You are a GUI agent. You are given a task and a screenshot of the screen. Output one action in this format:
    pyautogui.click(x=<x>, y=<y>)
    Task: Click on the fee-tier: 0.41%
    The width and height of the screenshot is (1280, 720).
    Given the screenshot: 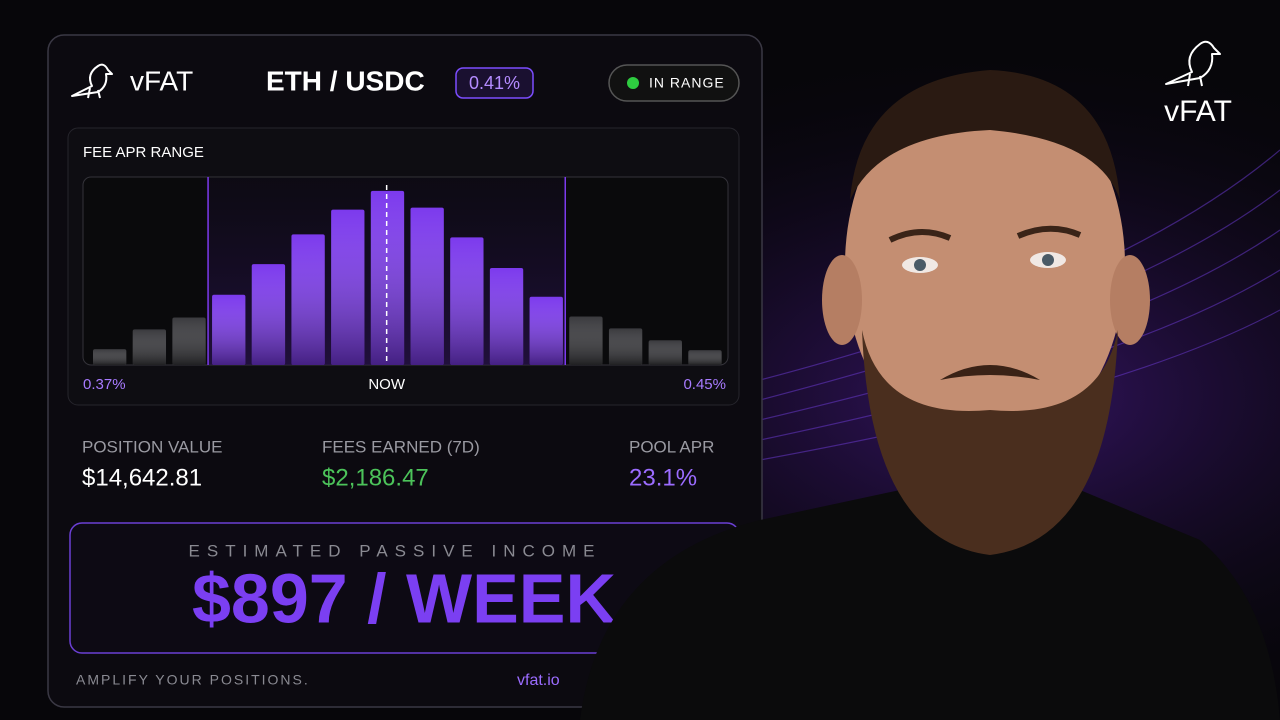 What is the action you would take?
    pyautogui.click(x=494, y=83)
    